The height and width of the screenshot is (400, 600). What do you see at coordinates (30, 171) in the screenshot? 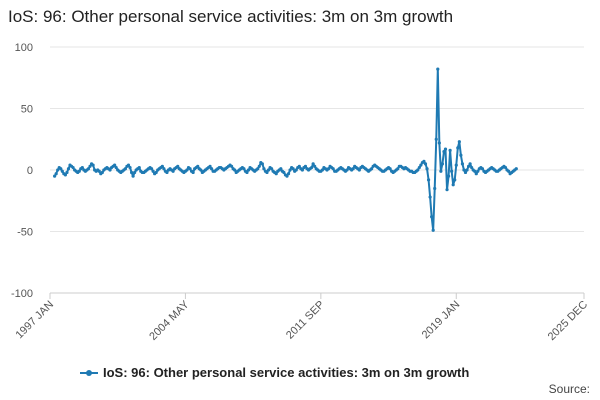
I see `y-tick-label: 0` at bounding box center [30, 171].